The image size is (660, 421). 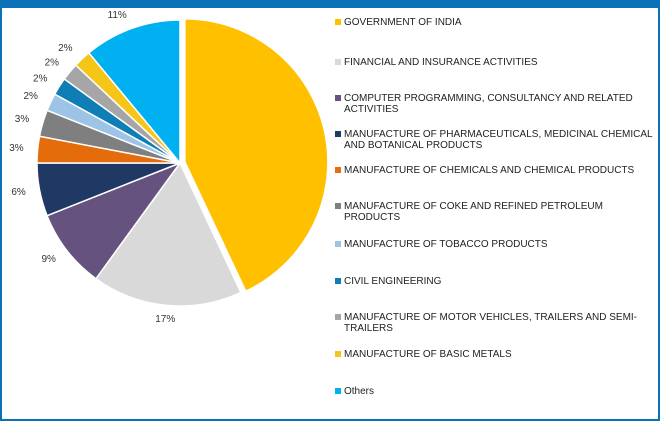 What do you see at coordinates (165, 319) in the screenshot?
I see `data-label: 17%` at bounding box center [165, 319].